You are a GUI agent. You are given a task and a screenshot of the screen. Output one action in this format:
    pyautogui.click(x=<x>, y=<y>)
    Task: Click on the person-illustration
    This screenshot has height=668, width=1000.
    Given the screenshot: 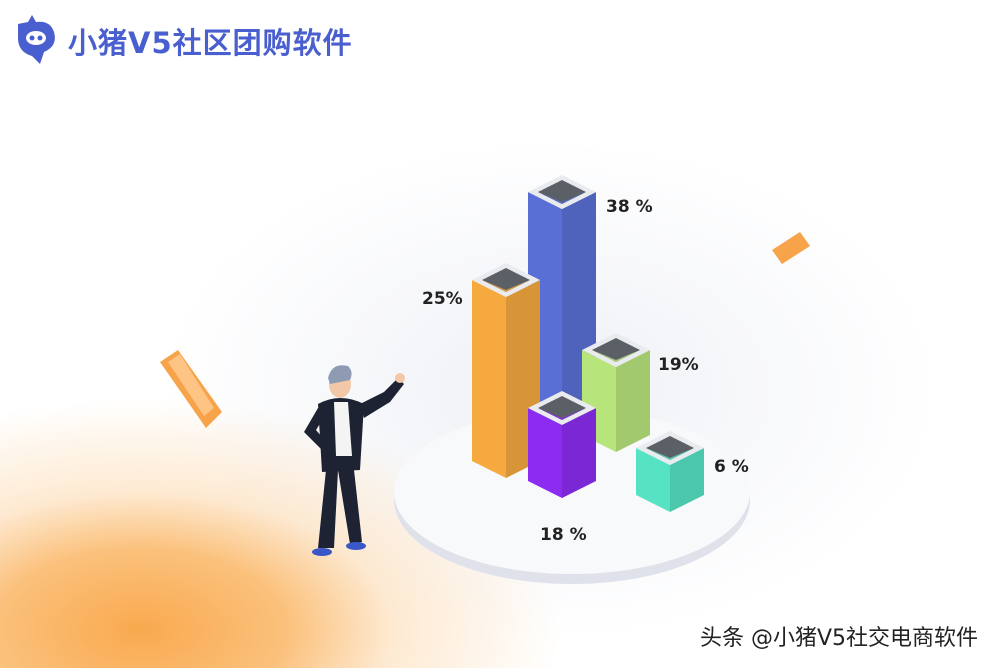 What is the action you would take?
    pyautogui.click(x=354, y=460)
    